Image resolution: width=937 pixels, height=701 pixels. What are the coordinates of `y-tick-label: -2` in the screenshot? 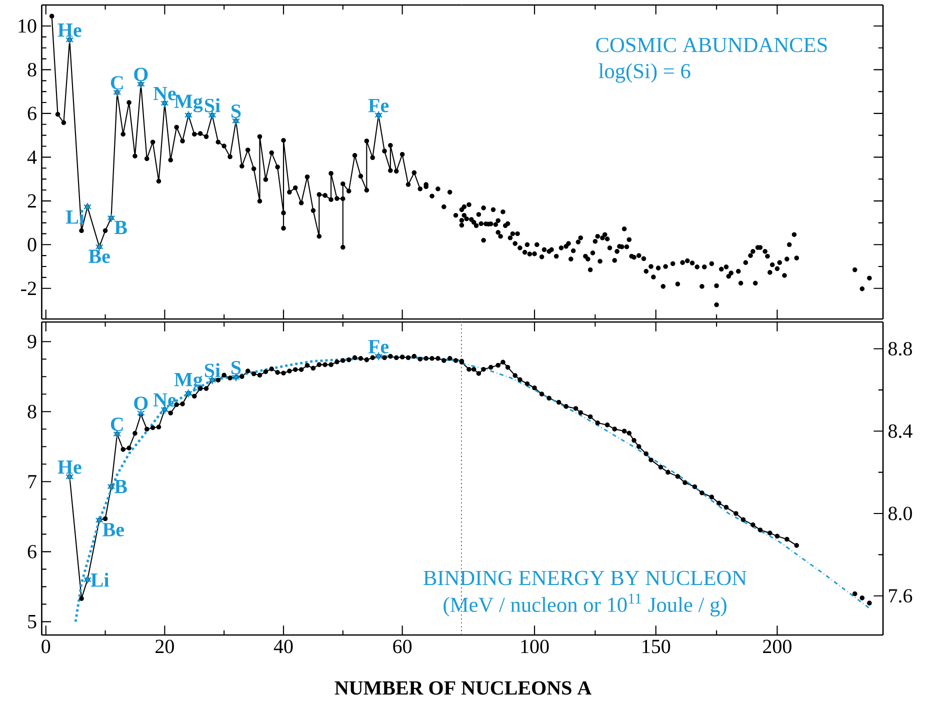 It's located at (28, 289).